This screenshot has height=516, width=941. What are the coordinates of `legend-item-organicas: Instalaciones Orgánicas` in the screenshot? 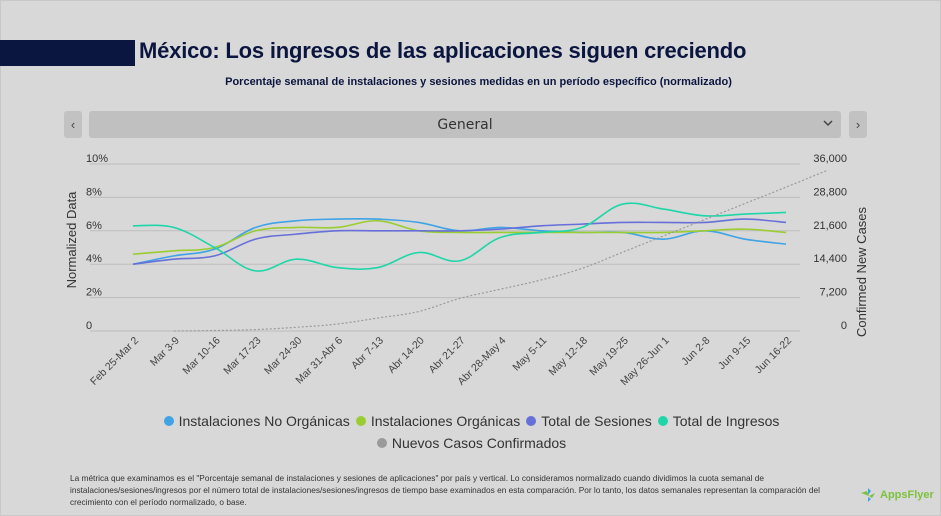 It's located at (438, 421).